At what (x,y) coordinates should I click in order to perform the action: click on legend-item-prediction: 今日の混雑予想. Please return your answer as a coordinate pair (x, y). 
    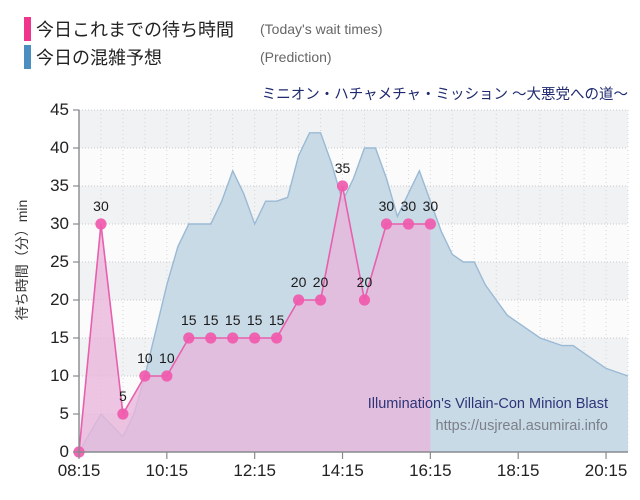
    Looking at the image, I should click on (93, 57).